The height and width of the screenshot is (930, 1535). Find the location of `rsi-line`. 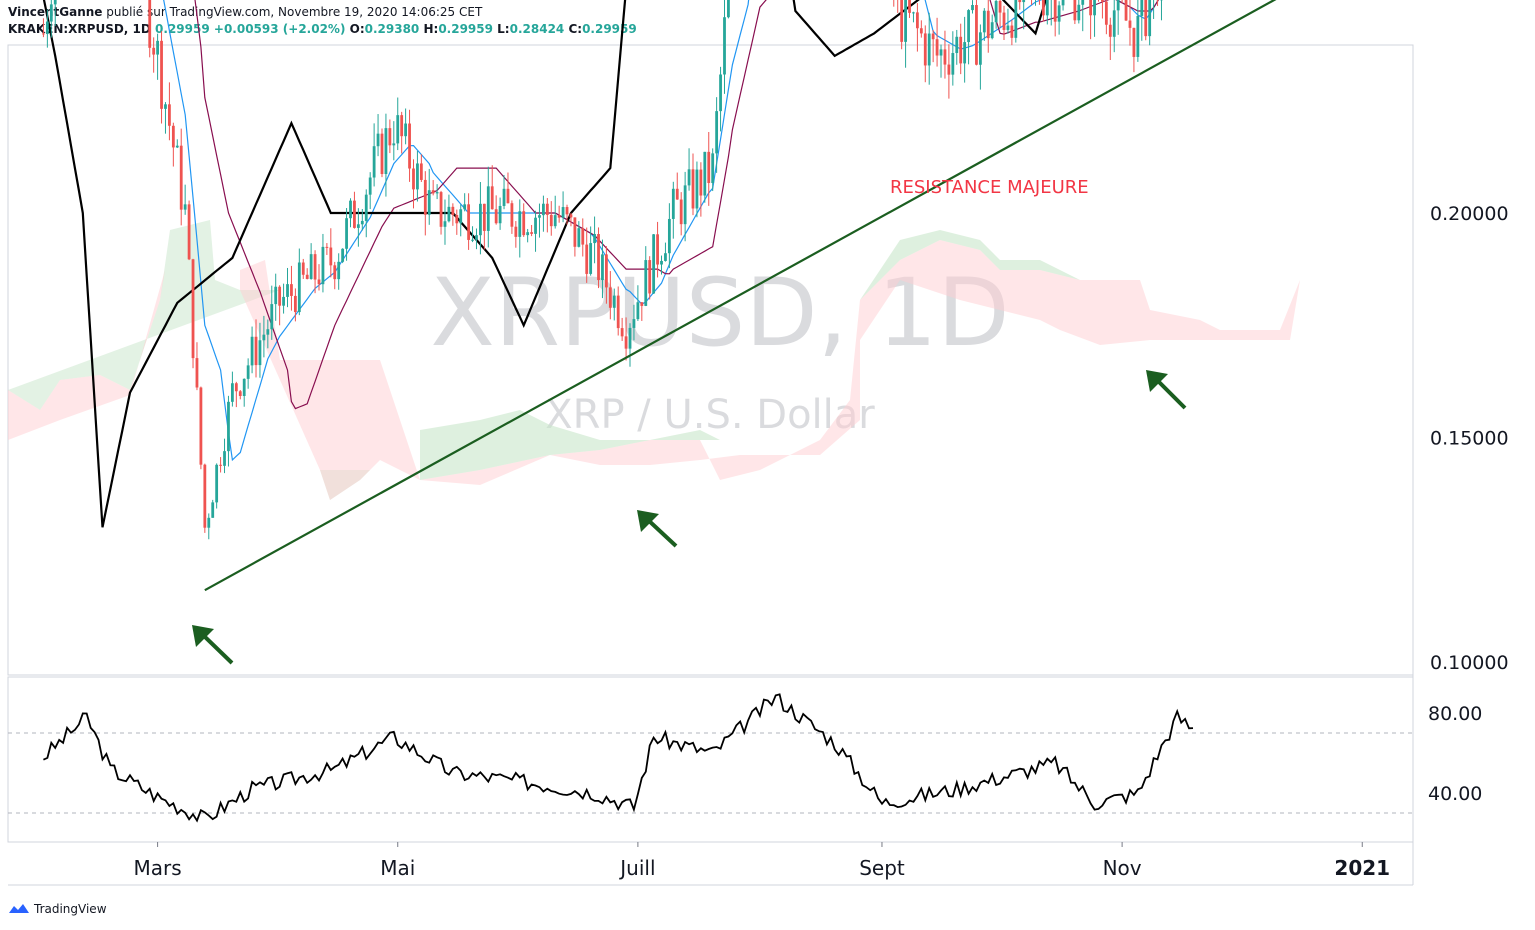

rsi-line is located at coordinates (618, 758).